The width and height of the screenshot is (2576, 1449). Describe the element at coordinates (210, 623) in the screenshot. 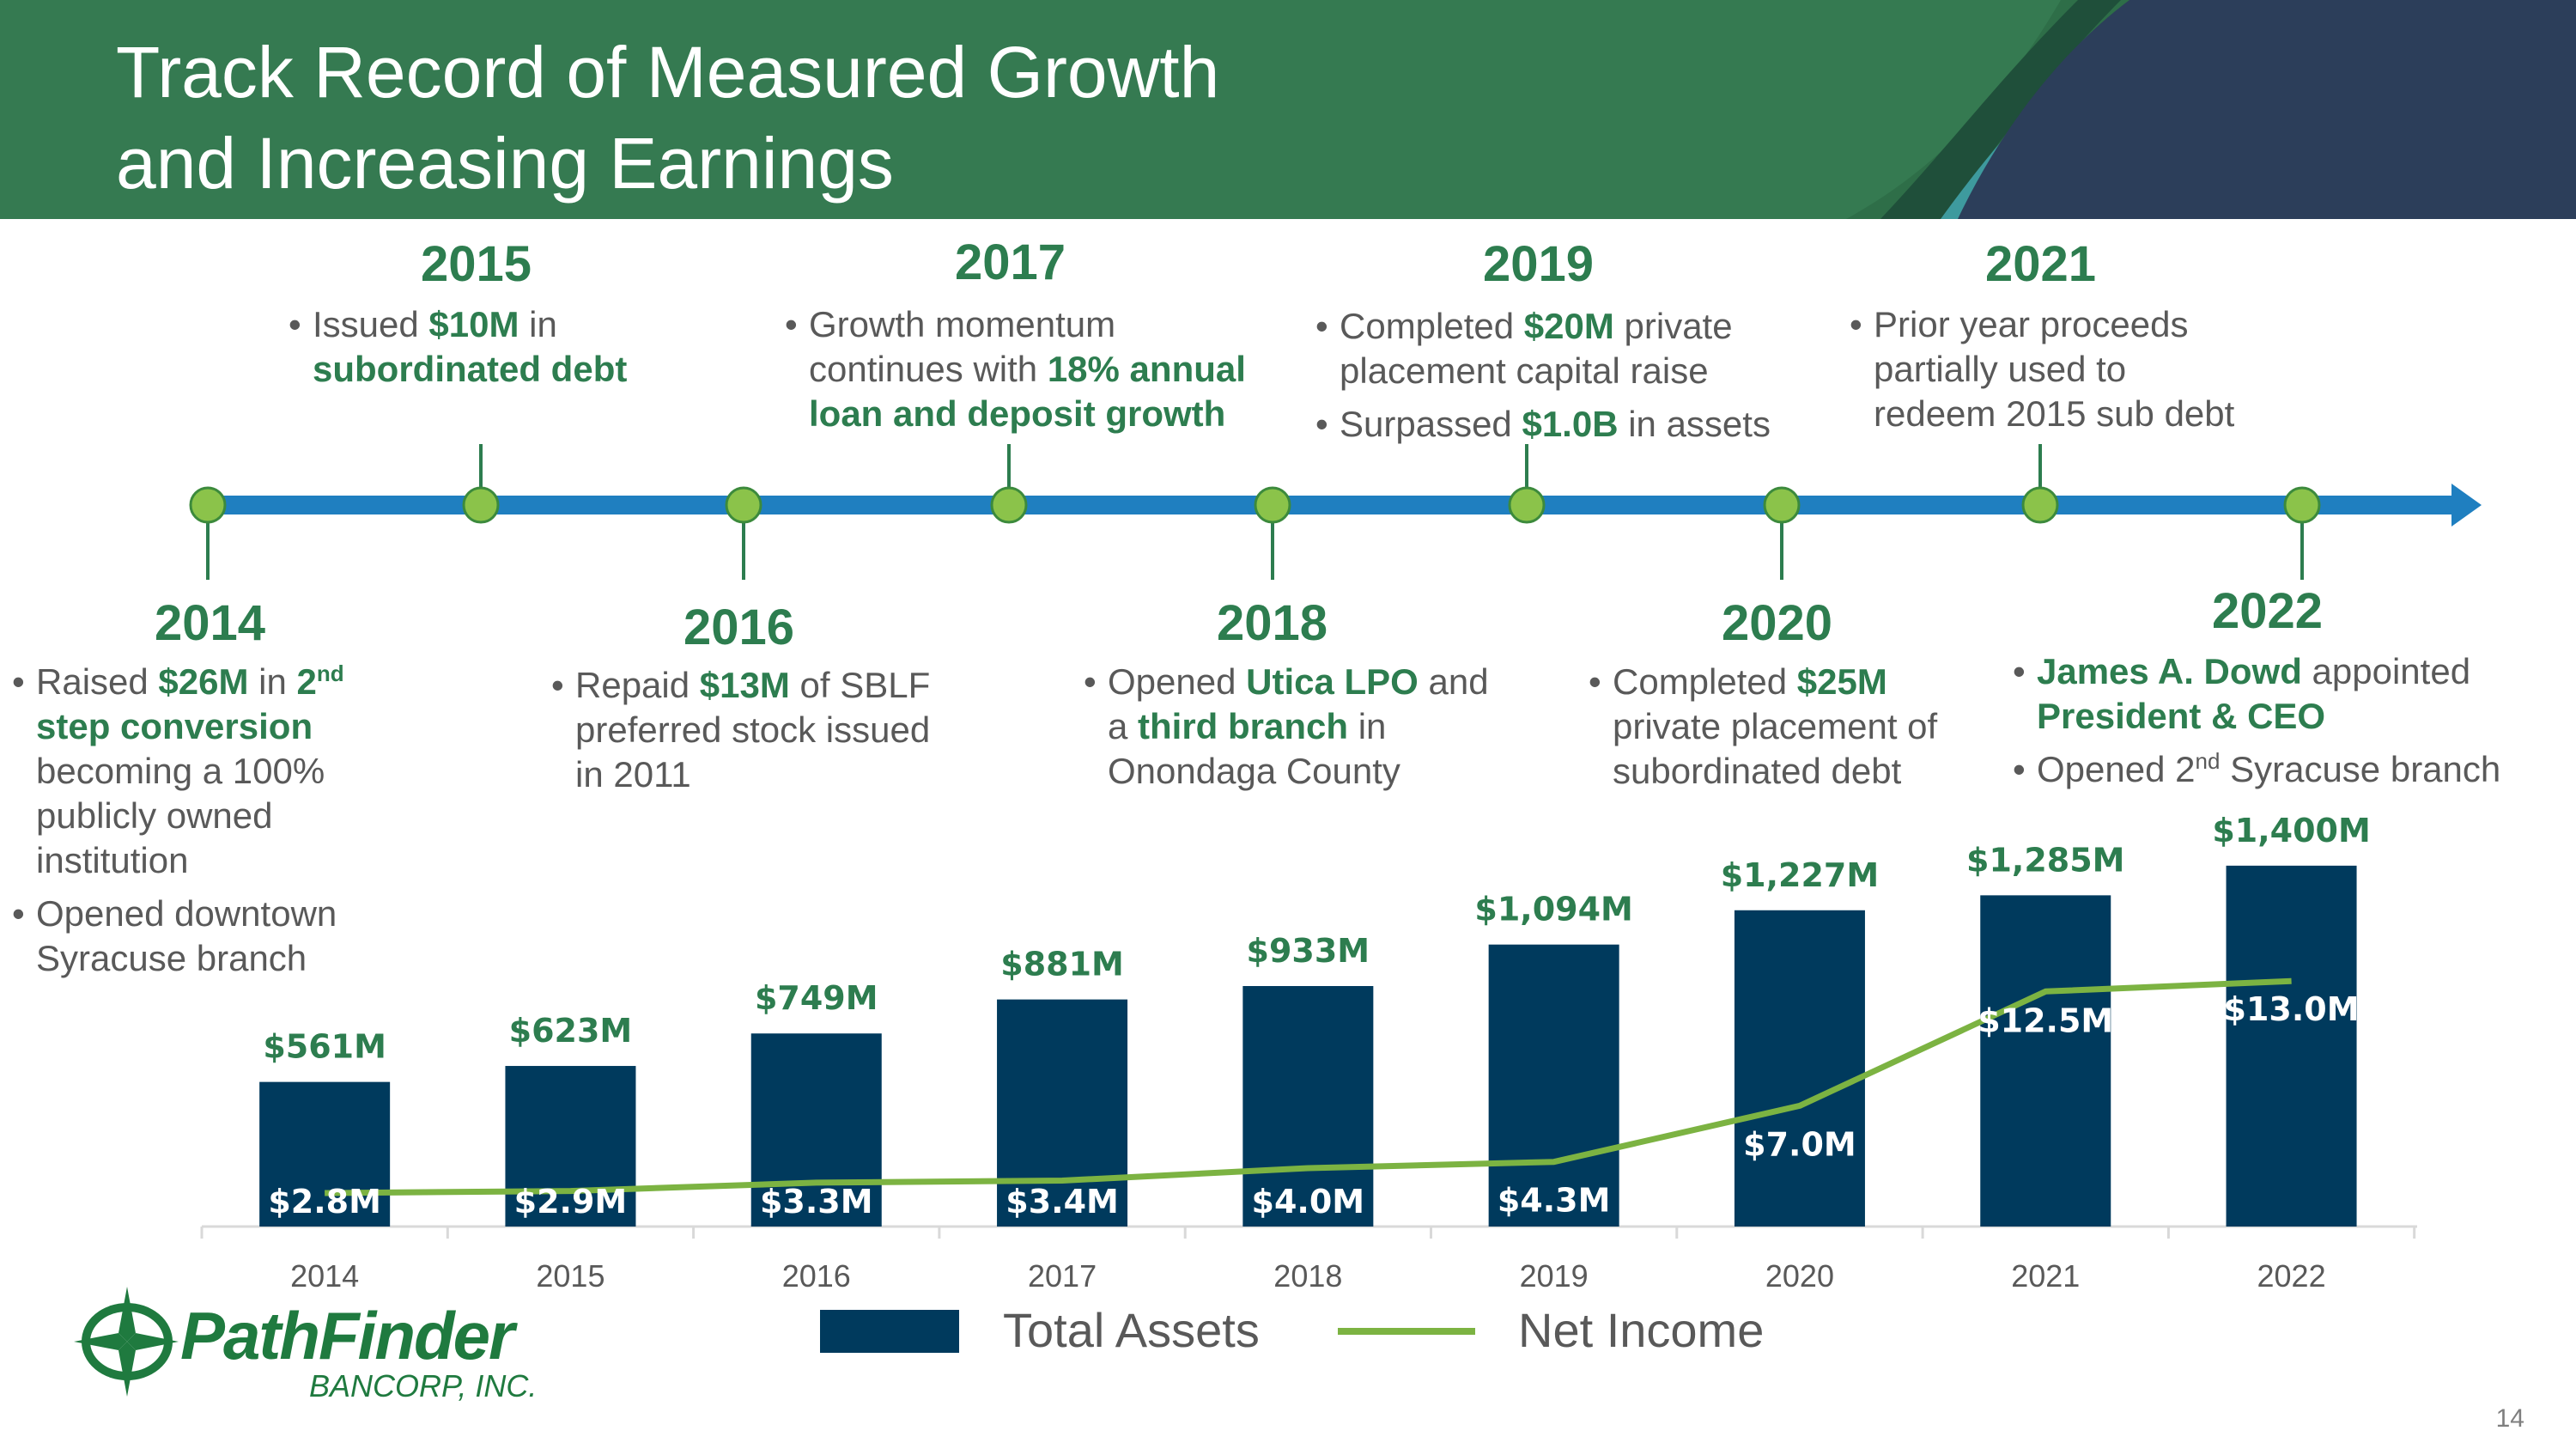

I see `timeline-year-2014: 2014` at that location.